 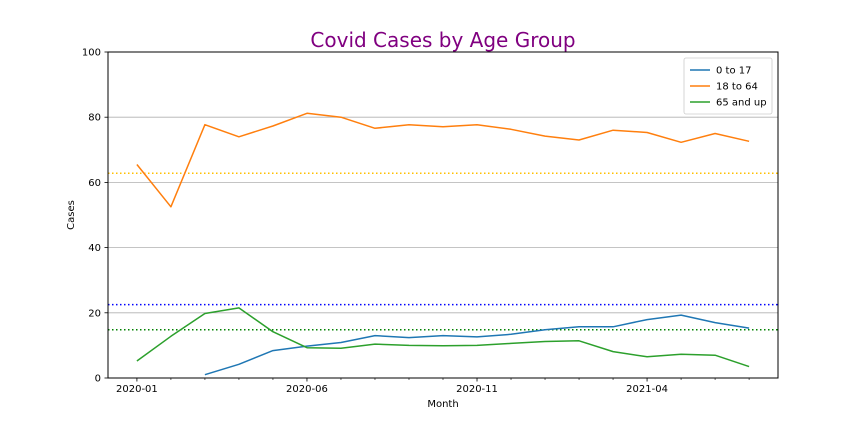 I want to click on legend-label: 18 to 64, so click(x=737, y=87).